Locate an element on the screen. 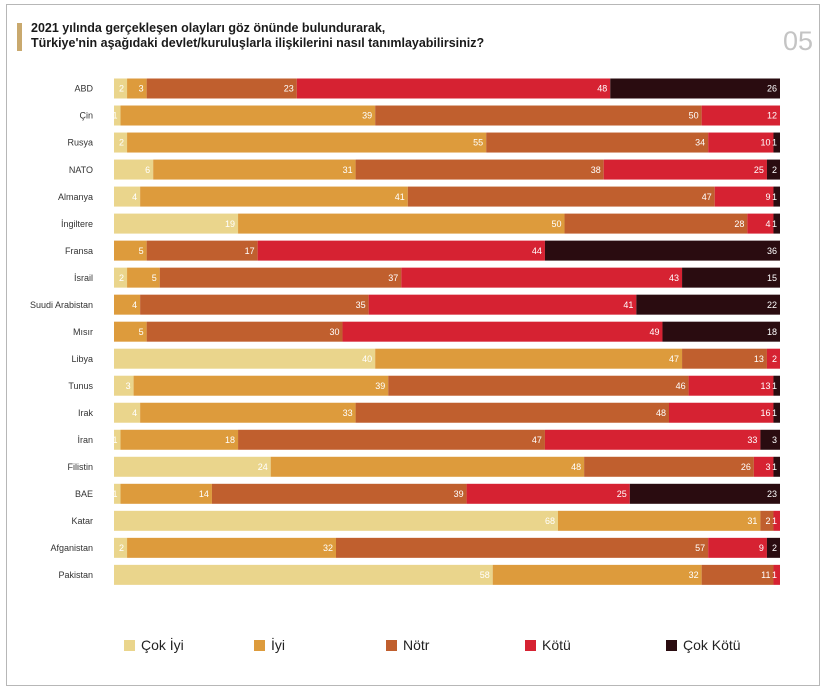  value-label-kotu-rusya: 10 is located at coordinates (765, 143).